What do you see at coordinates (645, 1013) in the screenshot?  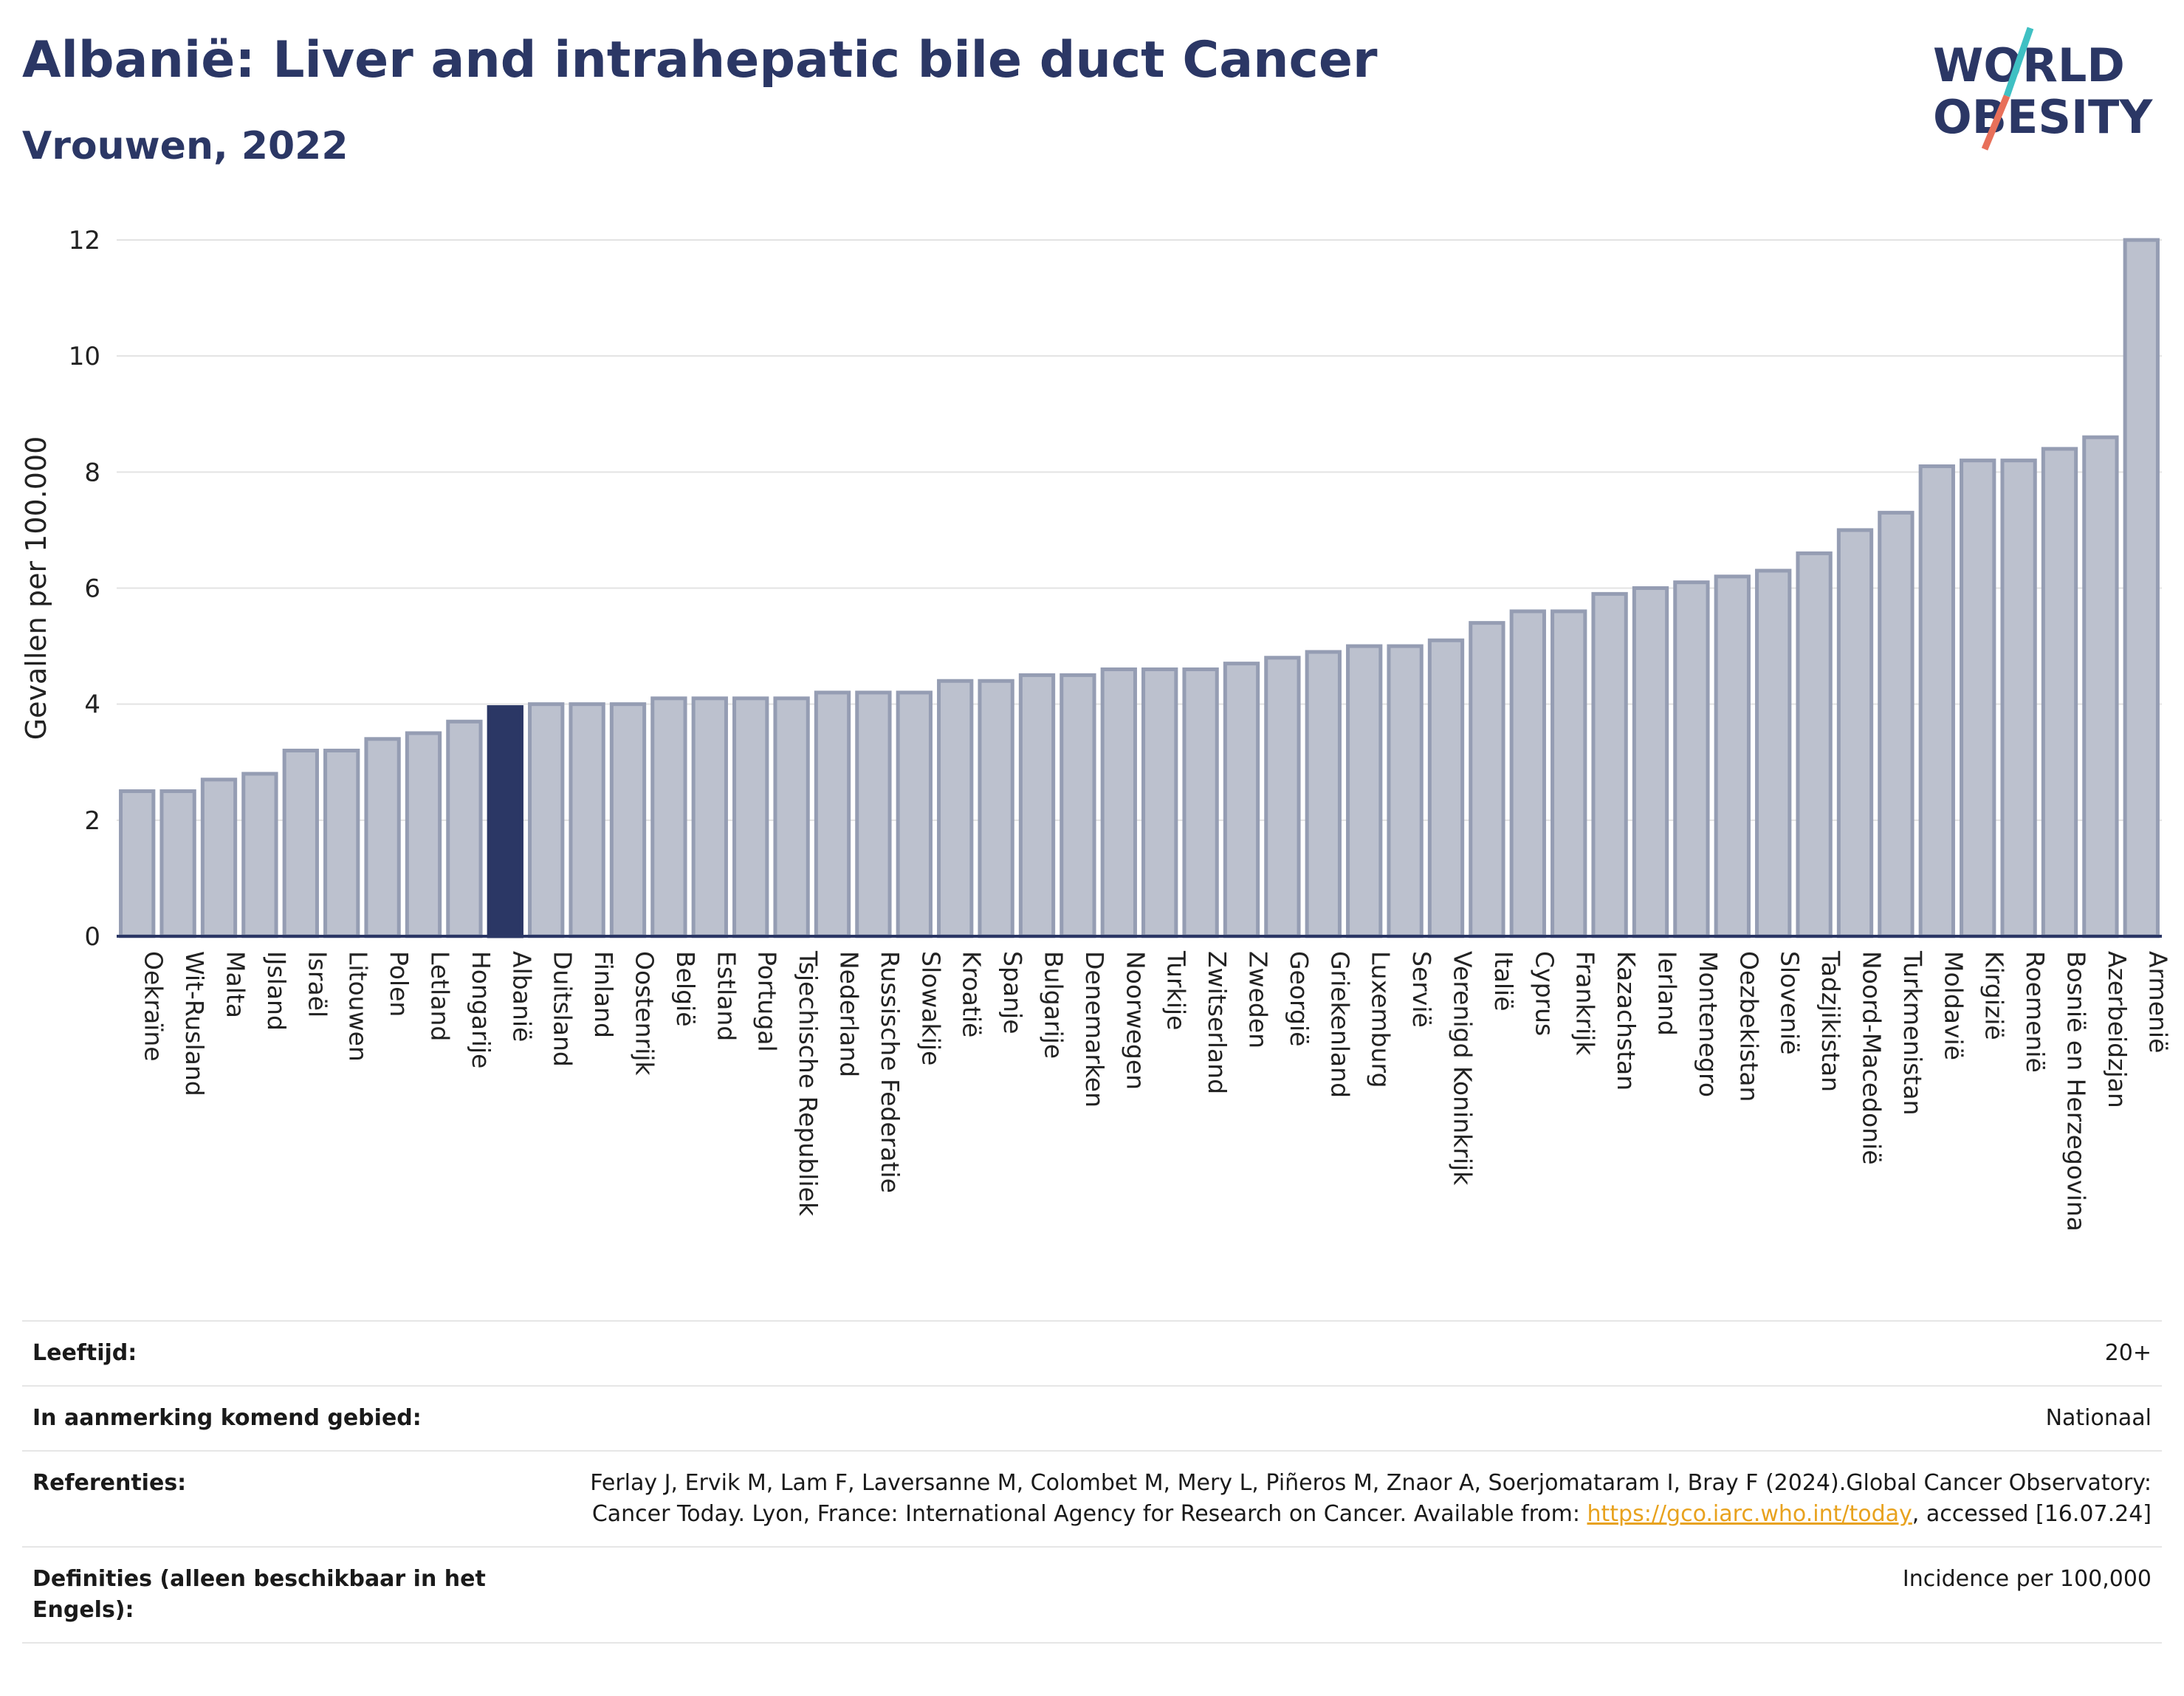 I see `x-category-label: Oostenrijk` at bounding box center [645, 1013].